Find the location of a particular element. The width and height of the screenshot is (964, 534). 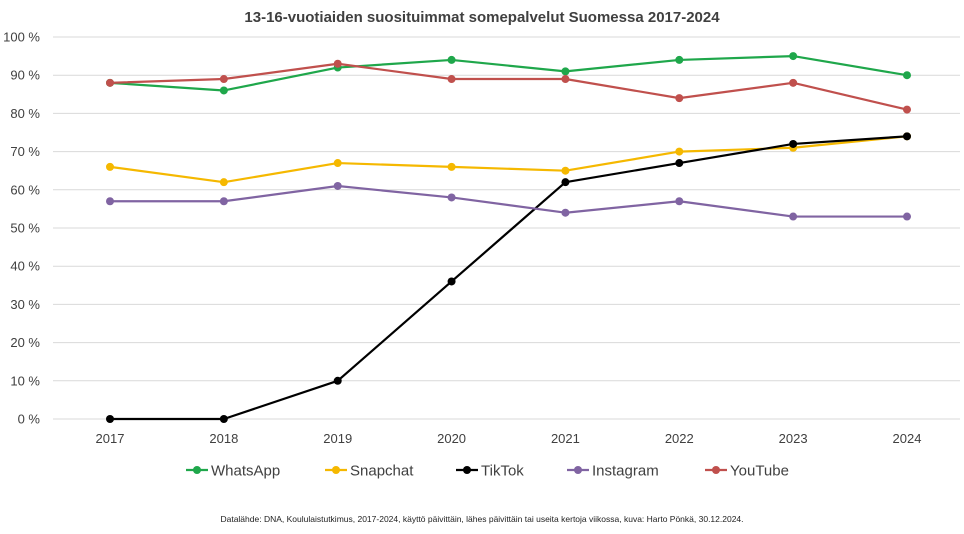

x-tick-label: 2022 is located at coordinates (679, 438).